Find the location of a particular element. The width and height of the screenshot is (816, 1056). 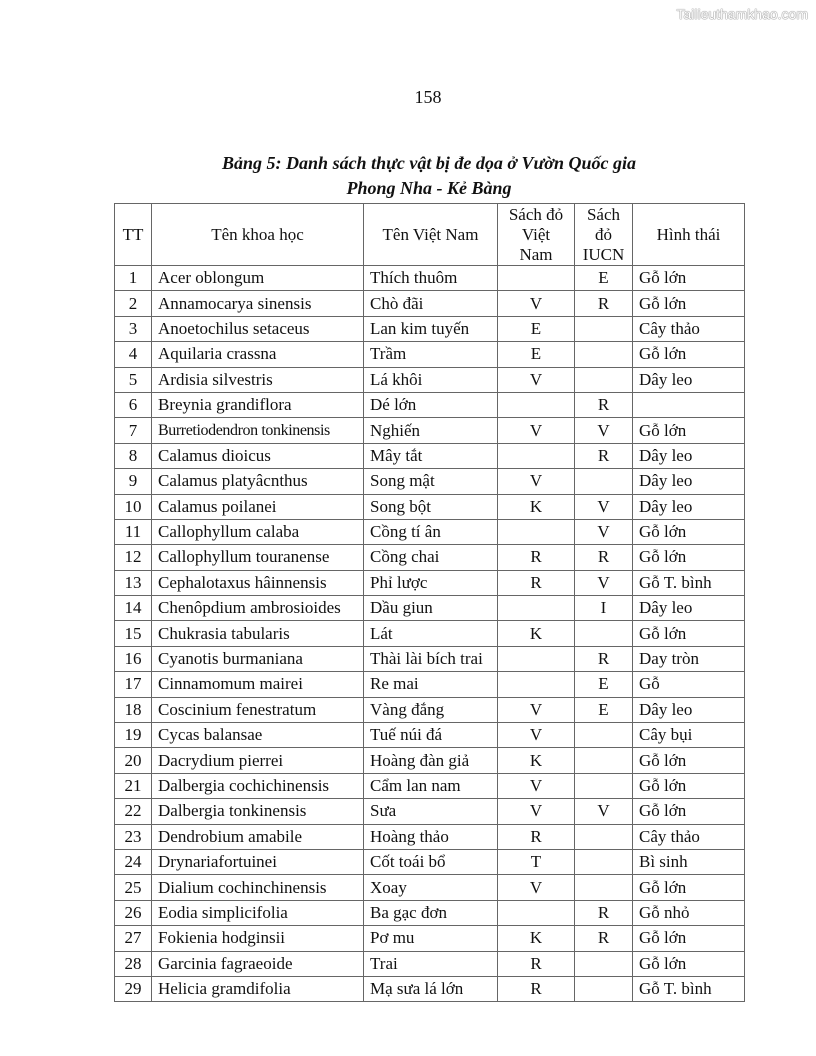

cell-tt: 22 is located at coordinates (133, 811).